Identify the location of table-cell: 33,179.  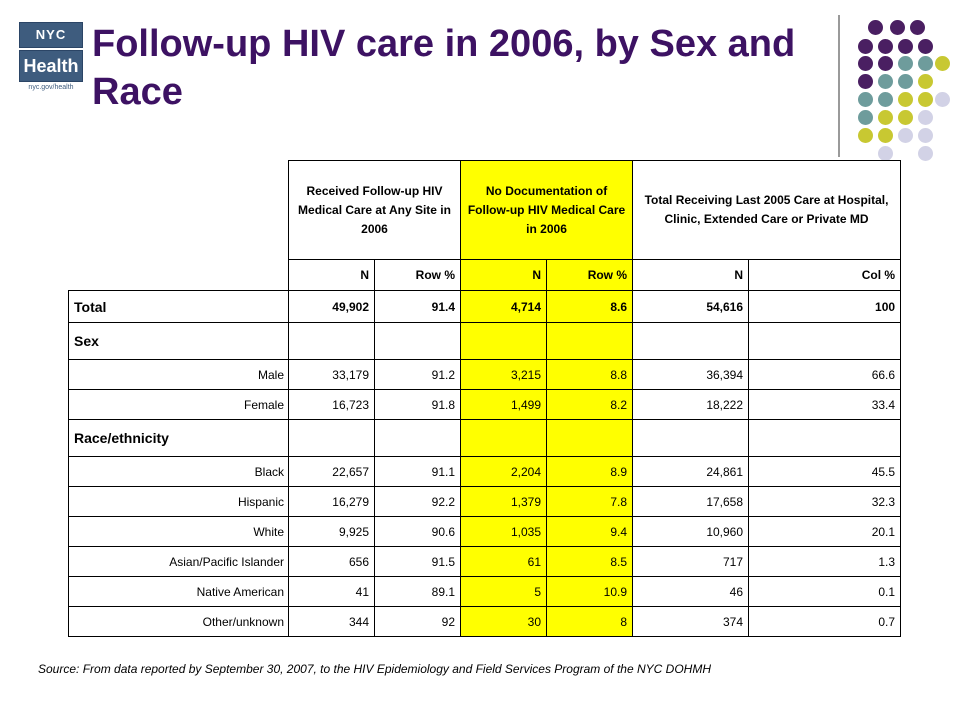
(331, 374).